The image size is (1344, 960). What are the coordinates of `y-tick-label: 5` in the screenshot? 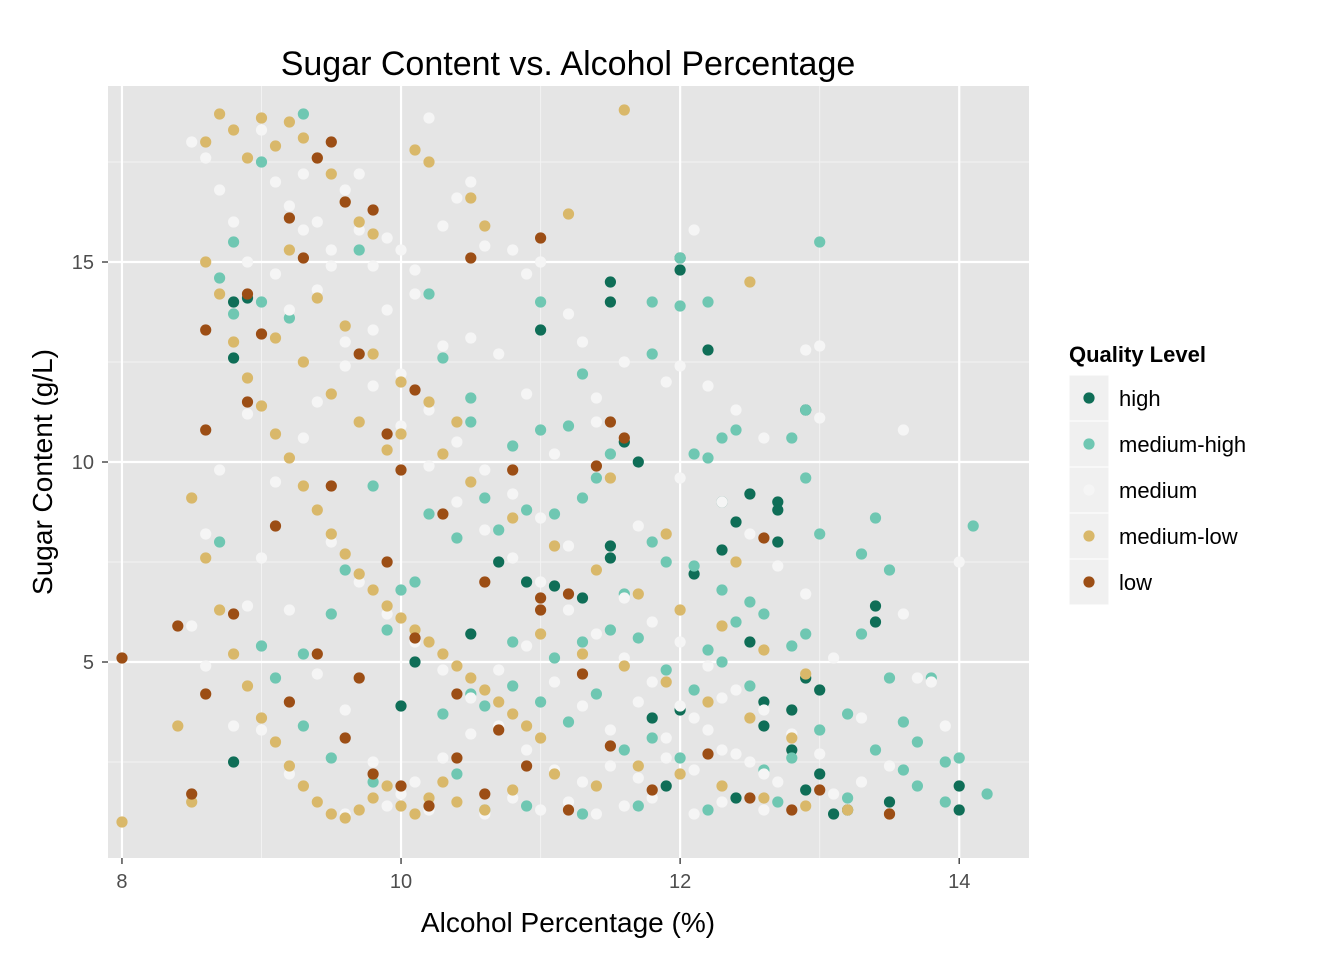 It's located at (88, 663).